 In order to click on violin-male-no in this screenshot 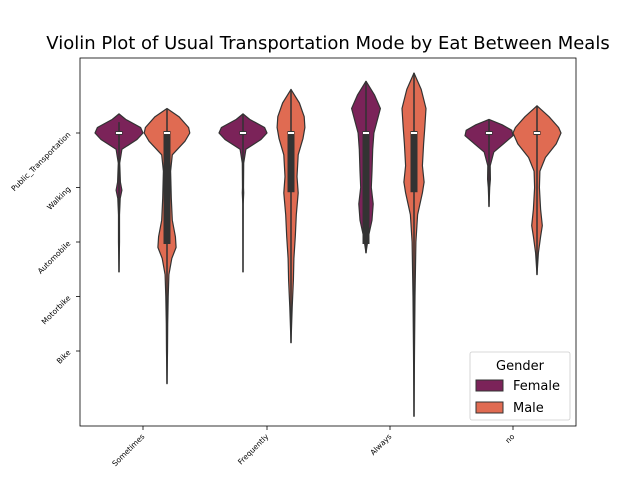, I will do `click(537, 190)`.